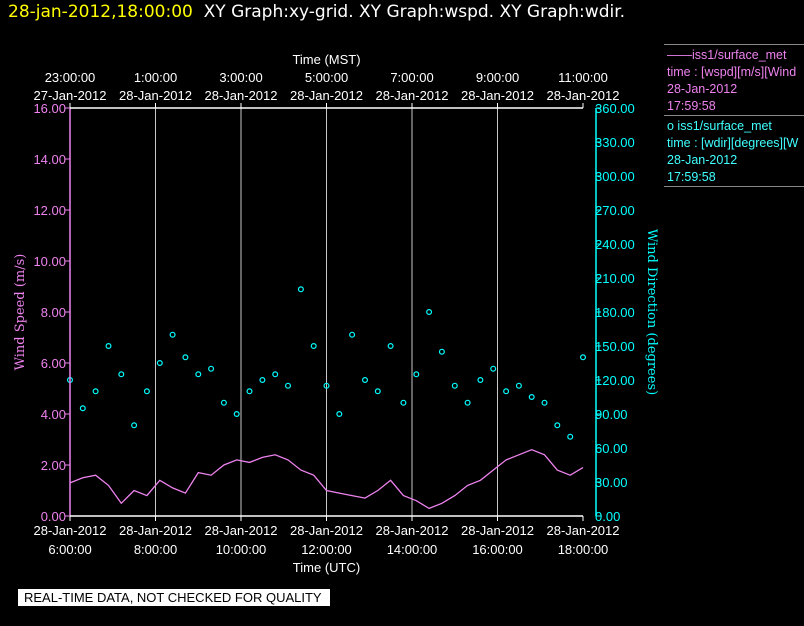  Describe the element at coordinates (615, 176) in the screenshot. I see `y-right-tick-label: 300.00` at that location.